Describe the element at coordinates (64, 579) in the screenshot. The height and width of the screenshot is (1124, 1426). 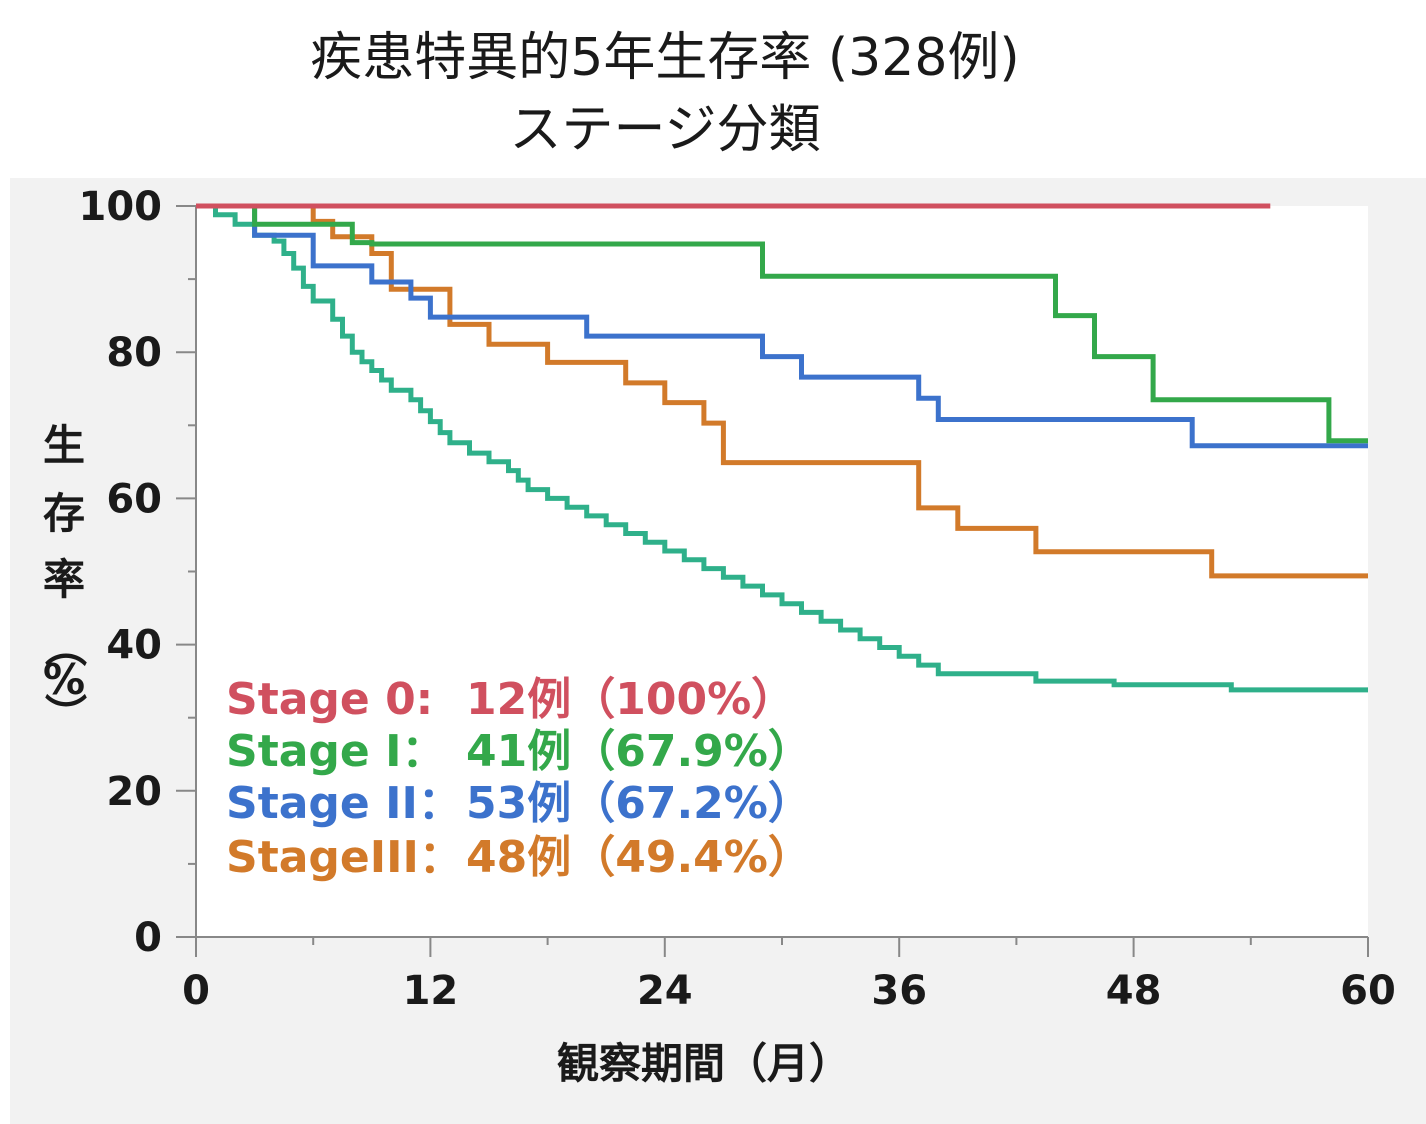
I see `y-axis-title-char: 率` at that location.